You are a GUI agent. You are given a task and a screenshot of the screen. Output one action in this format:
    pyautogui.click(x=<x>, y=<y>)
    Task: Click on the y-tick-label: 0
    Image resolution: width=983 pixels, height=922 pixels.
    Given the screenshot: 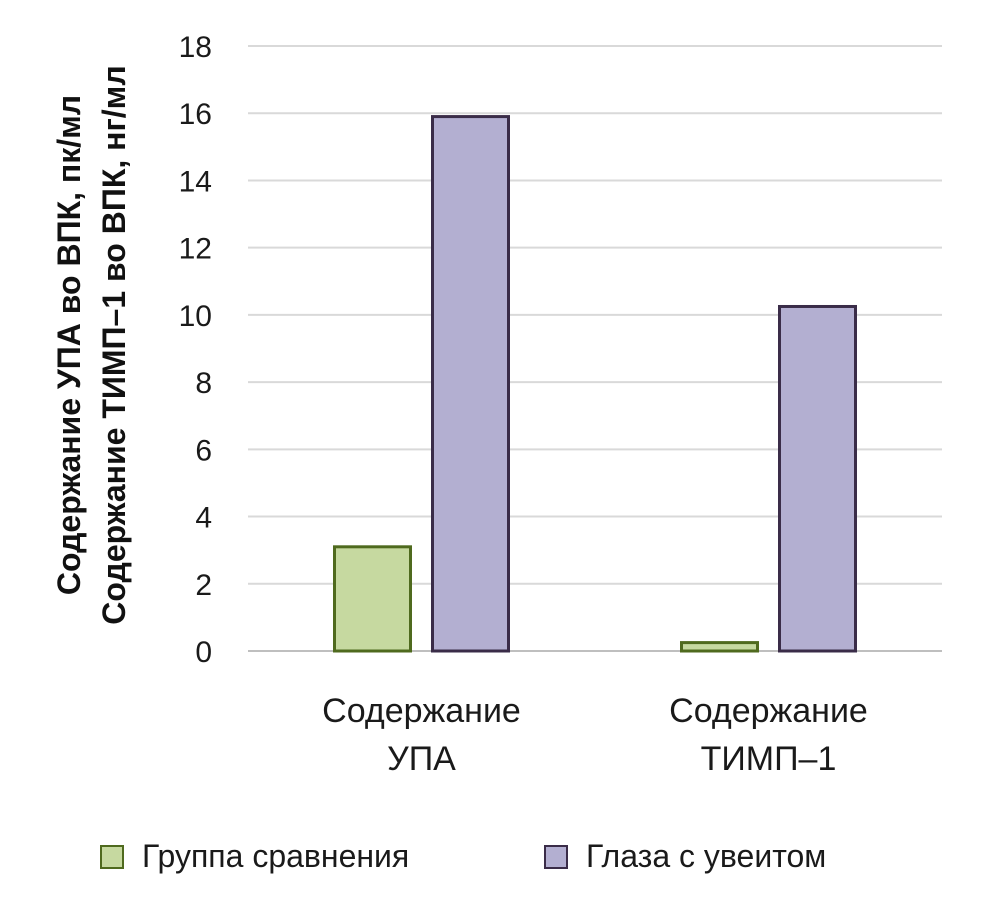 What is the action you would take?
    pyautogui.click(x=203, y=652)
    